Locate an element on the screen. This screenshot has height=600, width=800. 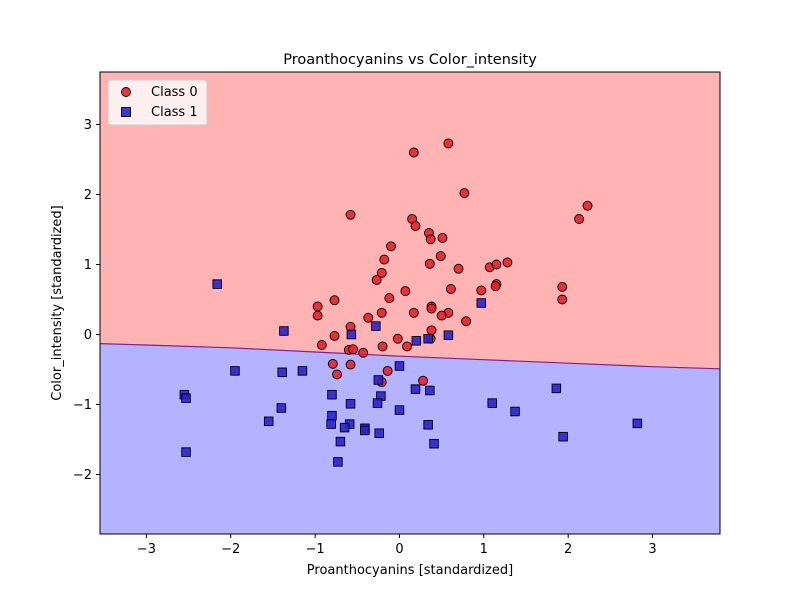
legend-label-class-0: Class 0 is located at coordinates (174, 92).